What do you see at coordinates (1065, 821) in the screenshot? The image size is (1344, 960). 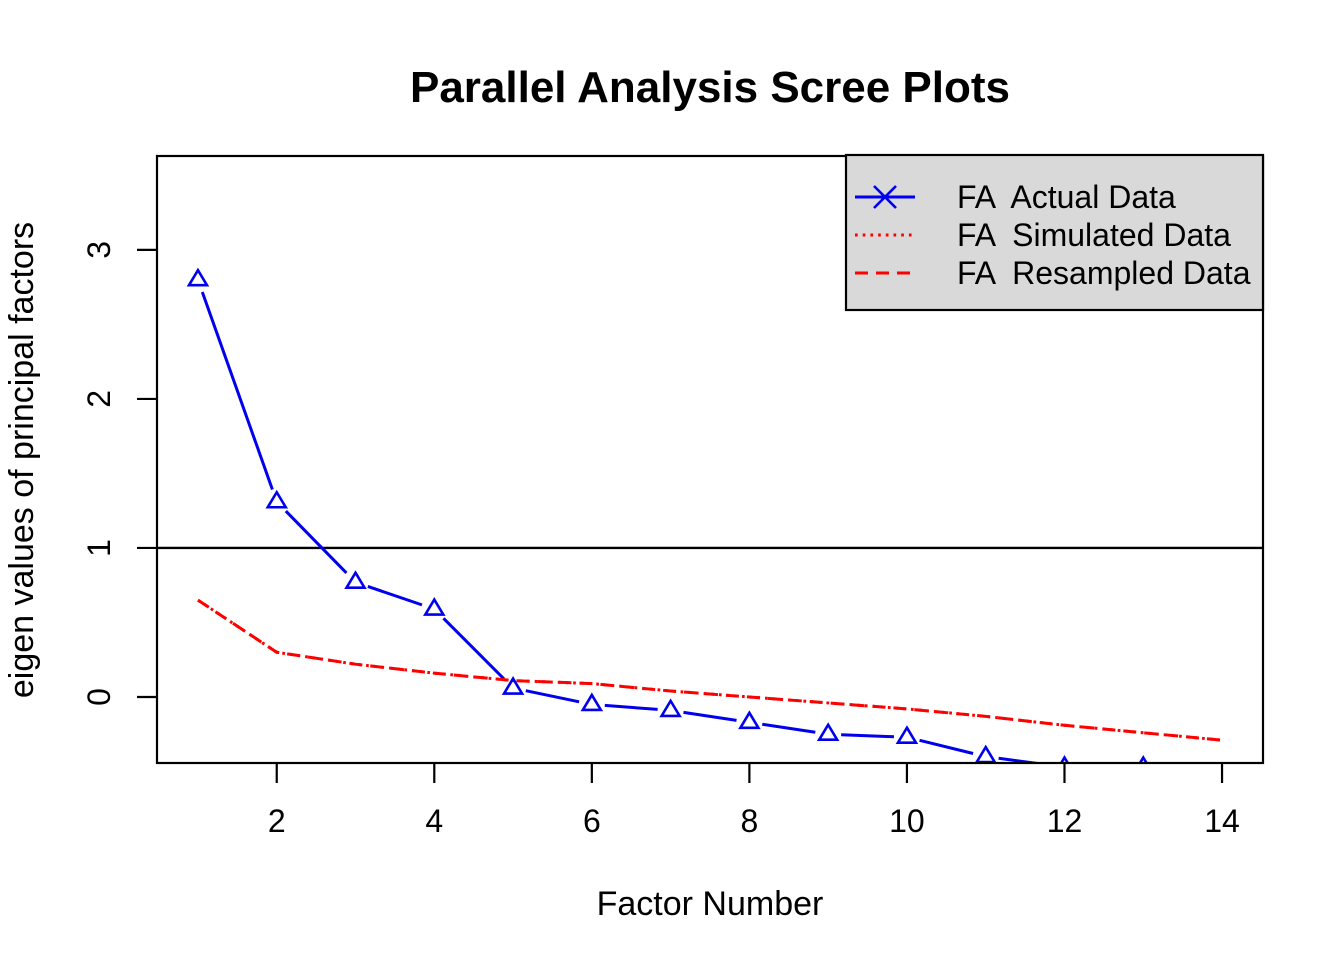 I see `x-tick-label: 12` at bounding box center [1065, 821].